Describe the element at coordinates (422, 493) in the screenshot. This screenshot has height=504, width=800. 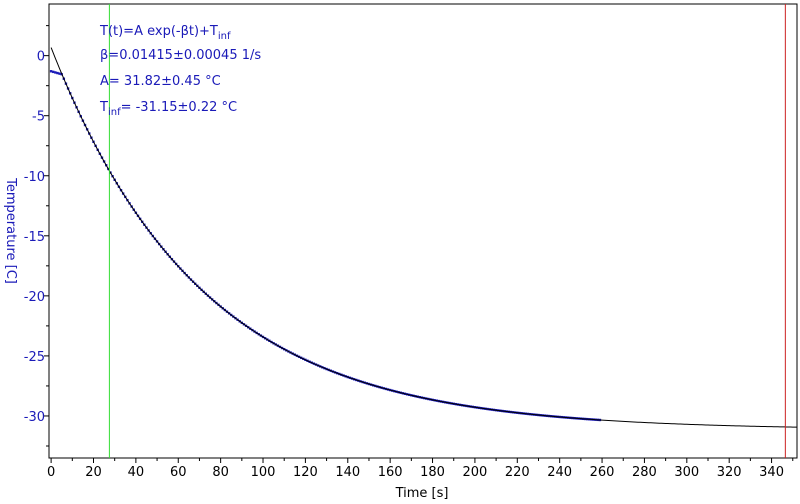
I see `x-axis-label: Time [s]` at that location.